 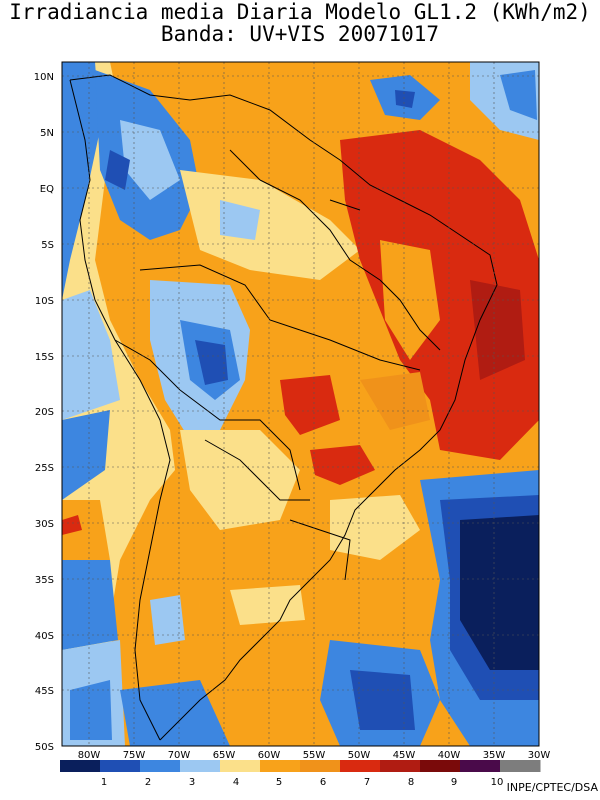 I want to click on lat-label: 5N, so click(x=47, y=133).